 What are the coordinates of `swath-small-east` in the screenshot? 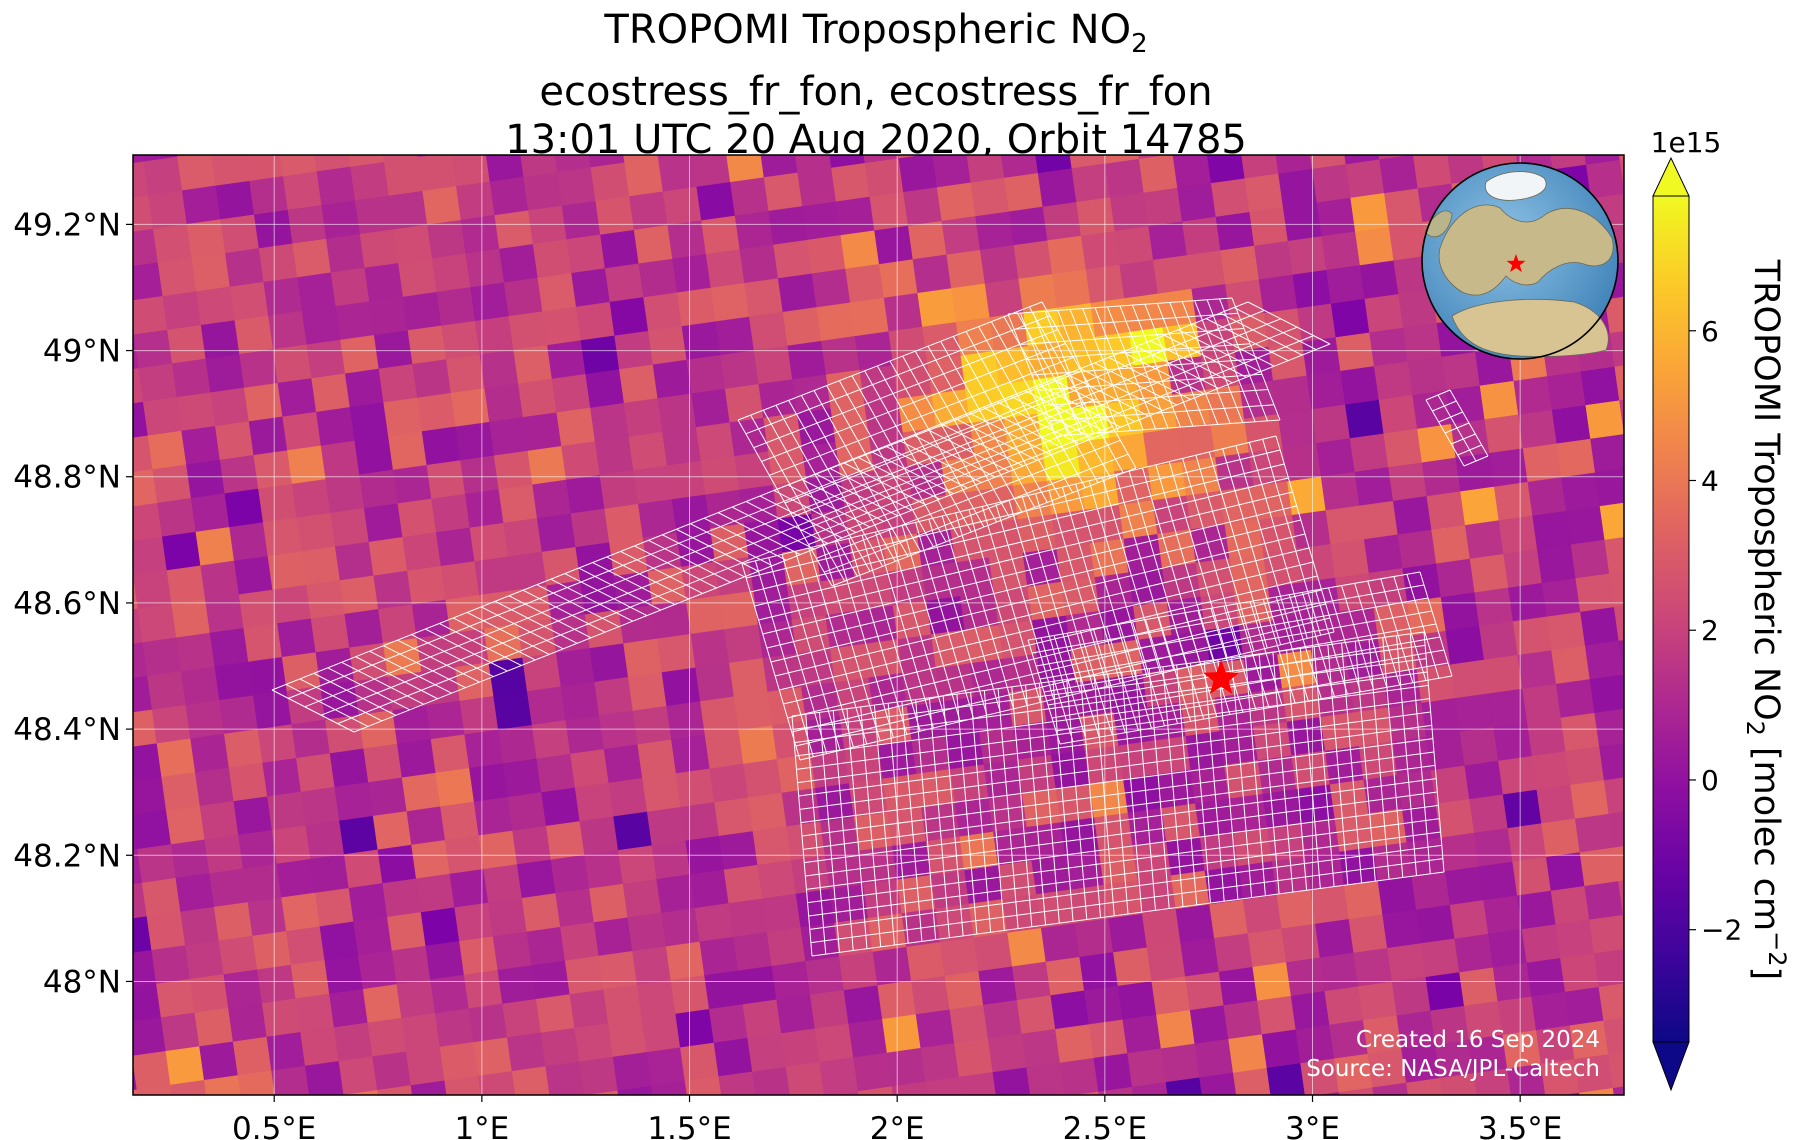 It's located at (1457, 428).